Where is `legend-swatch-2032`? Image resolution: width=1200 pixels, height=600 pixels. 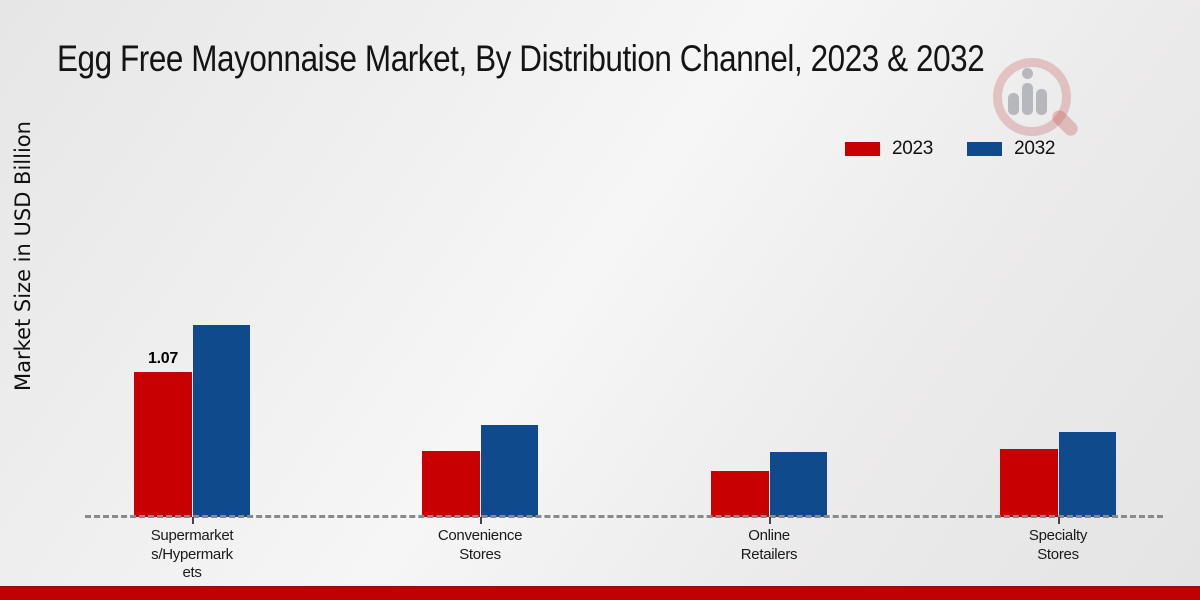
legend-swatch-2032 is located at coordinates (985, 149).